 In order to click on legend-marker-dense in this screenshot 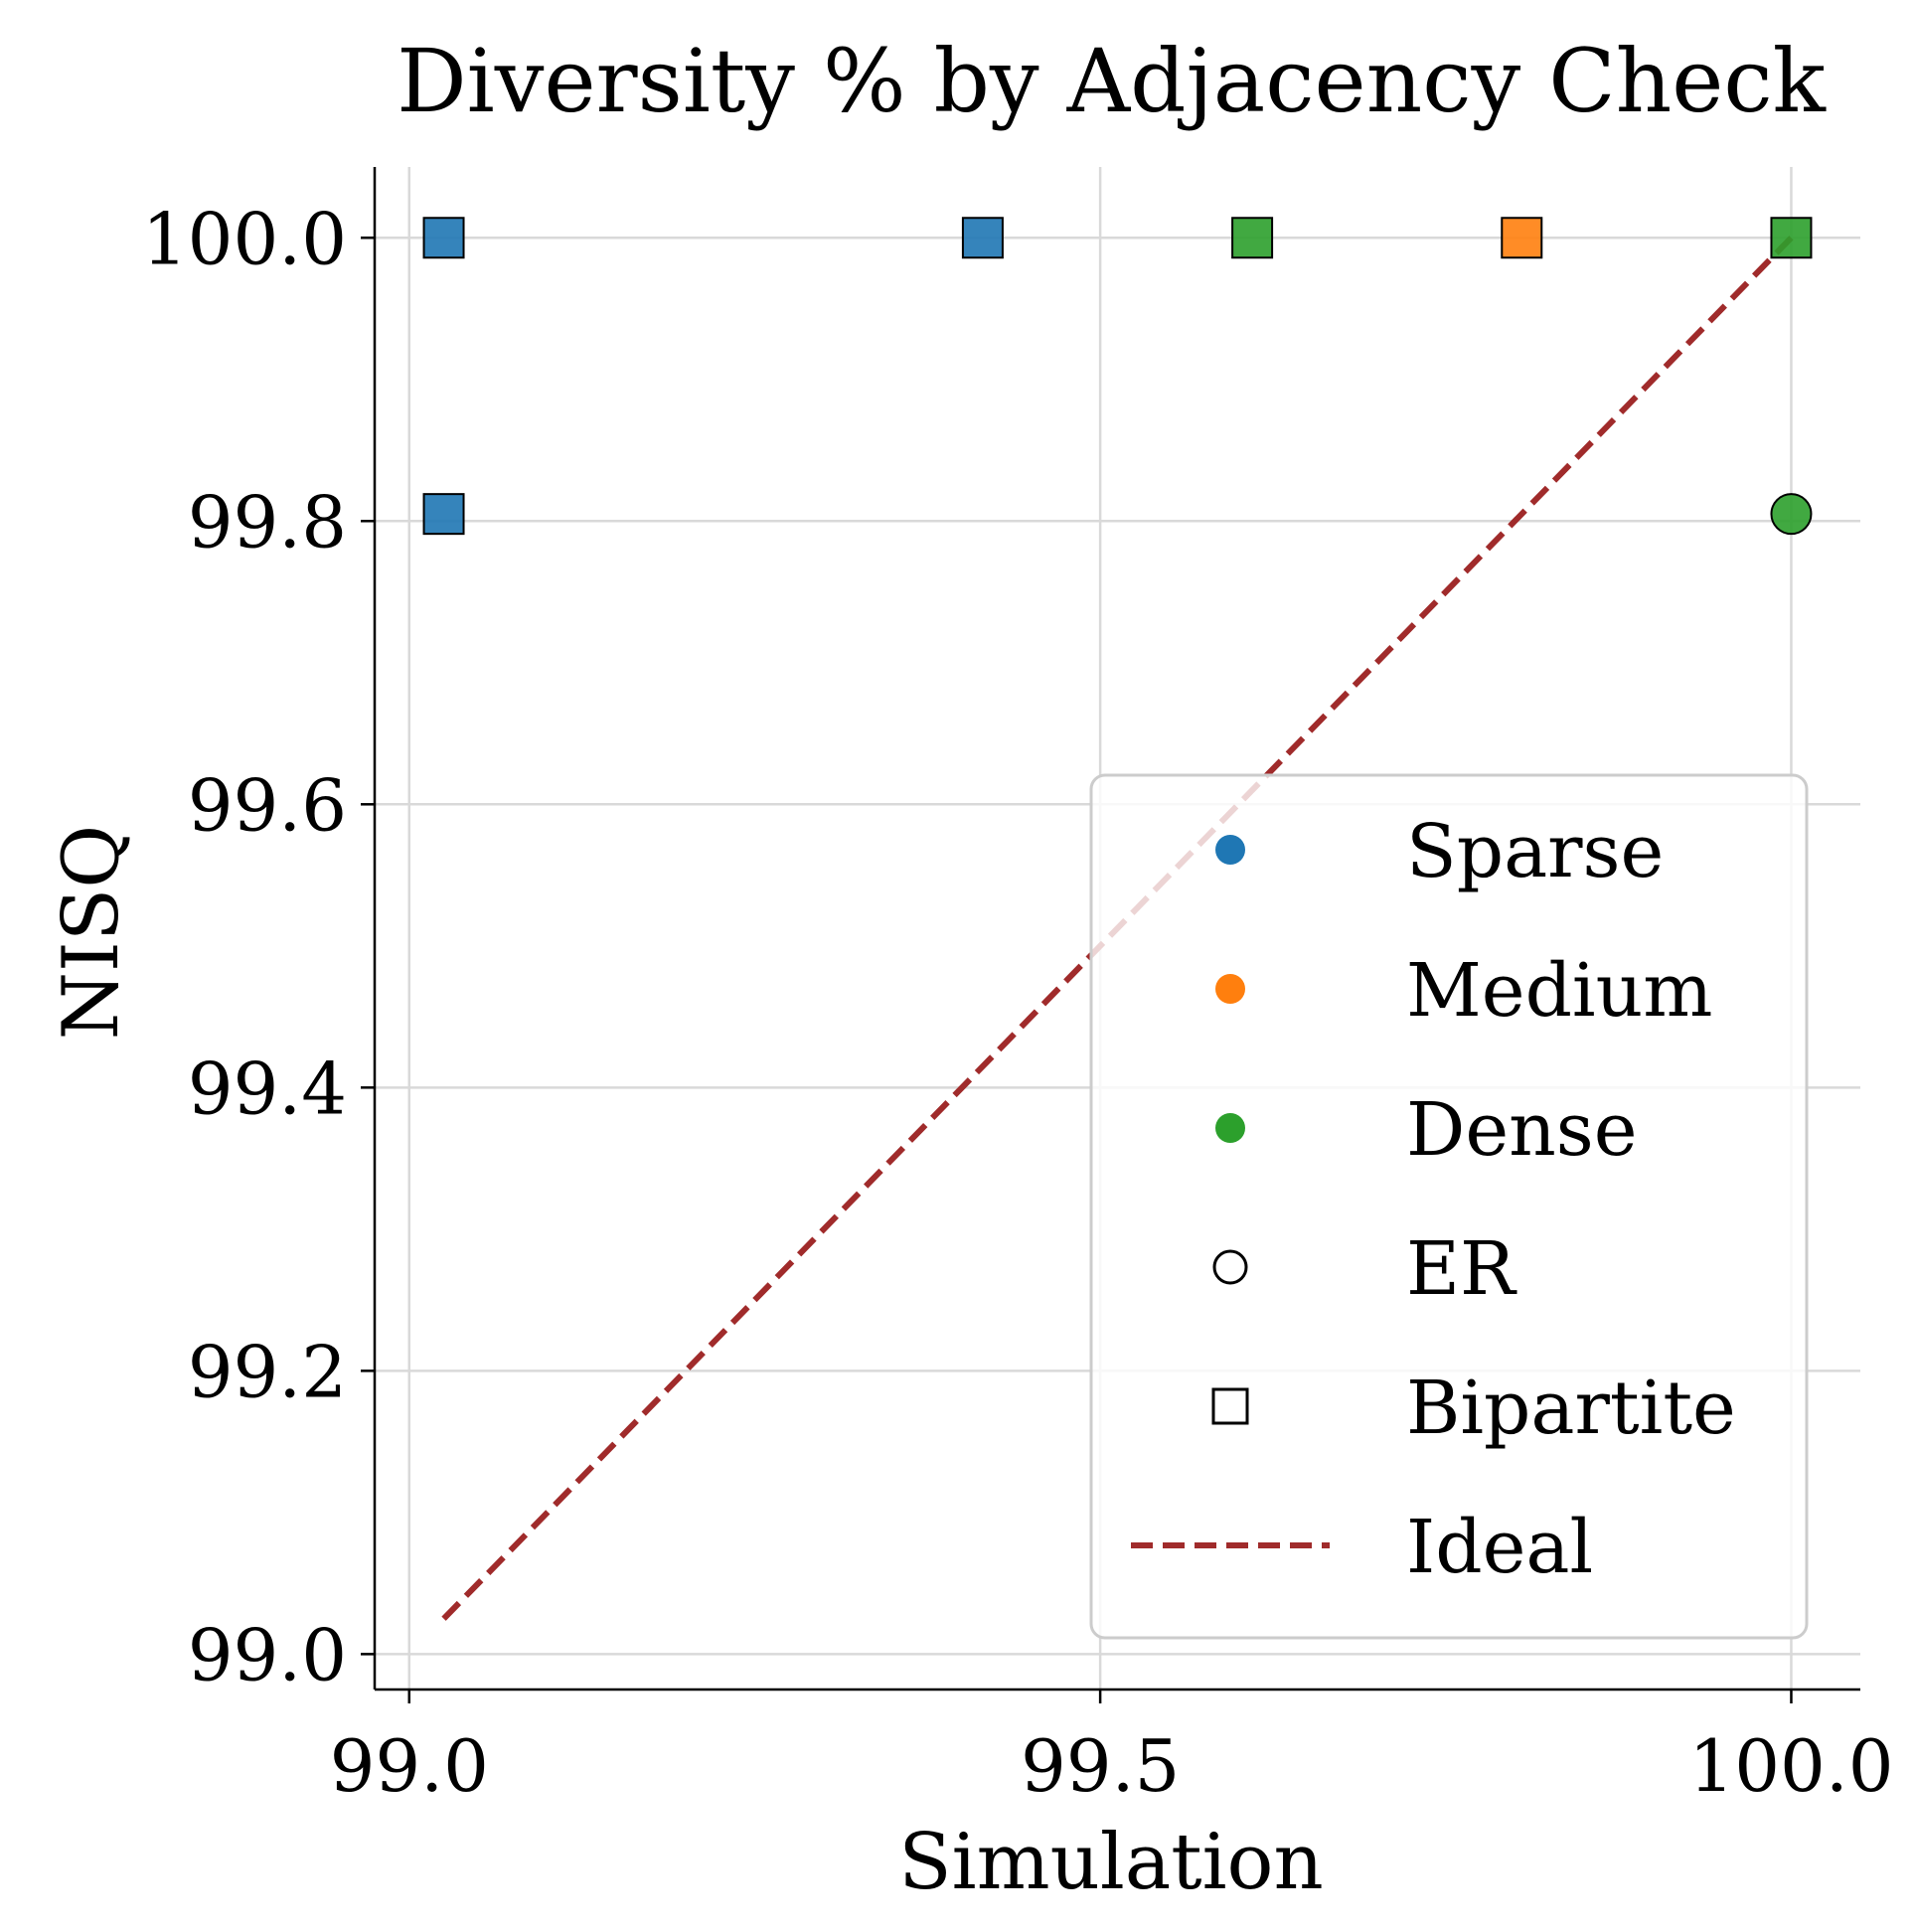, I will do `click(1230, 1128)`.